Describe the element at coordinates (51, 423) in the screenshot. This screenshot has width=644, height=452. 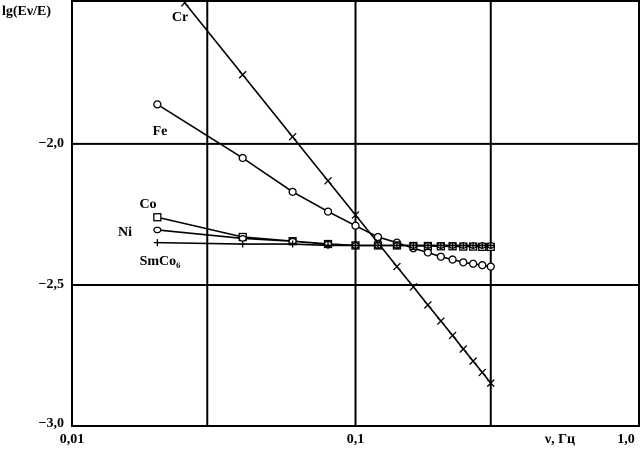
I see `y-tick-label: −3,0` at that location.